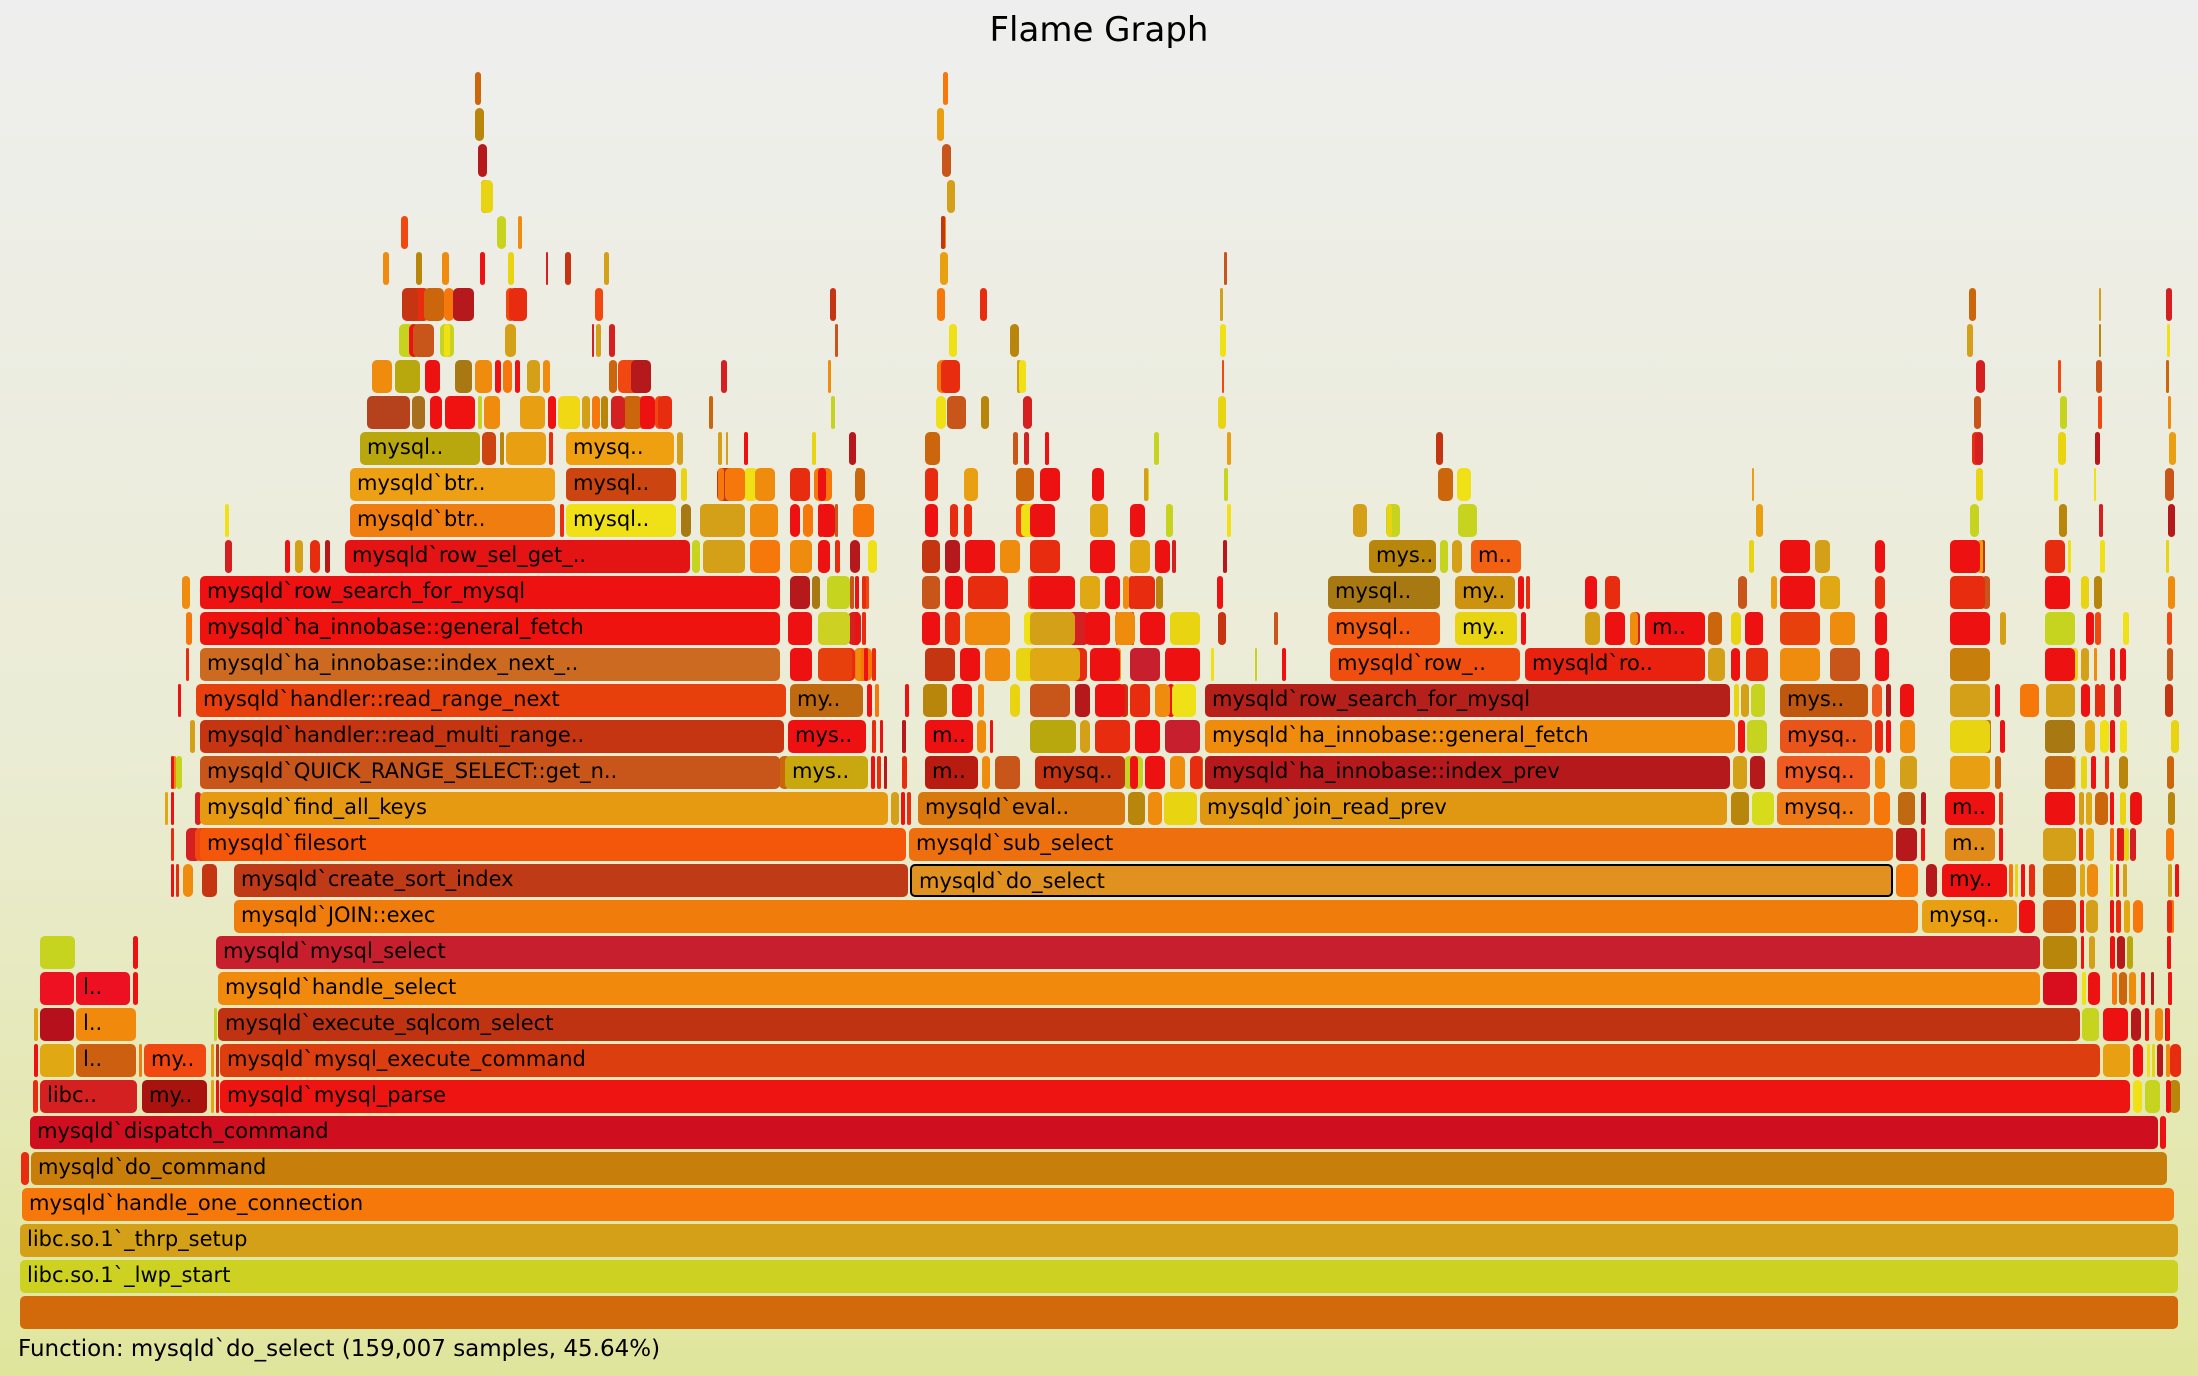  Describe the element at coordinates (553, 844) in the screenshot. I see `flame-frame-mysqld-filesort: mysqld`filesort` at that location.